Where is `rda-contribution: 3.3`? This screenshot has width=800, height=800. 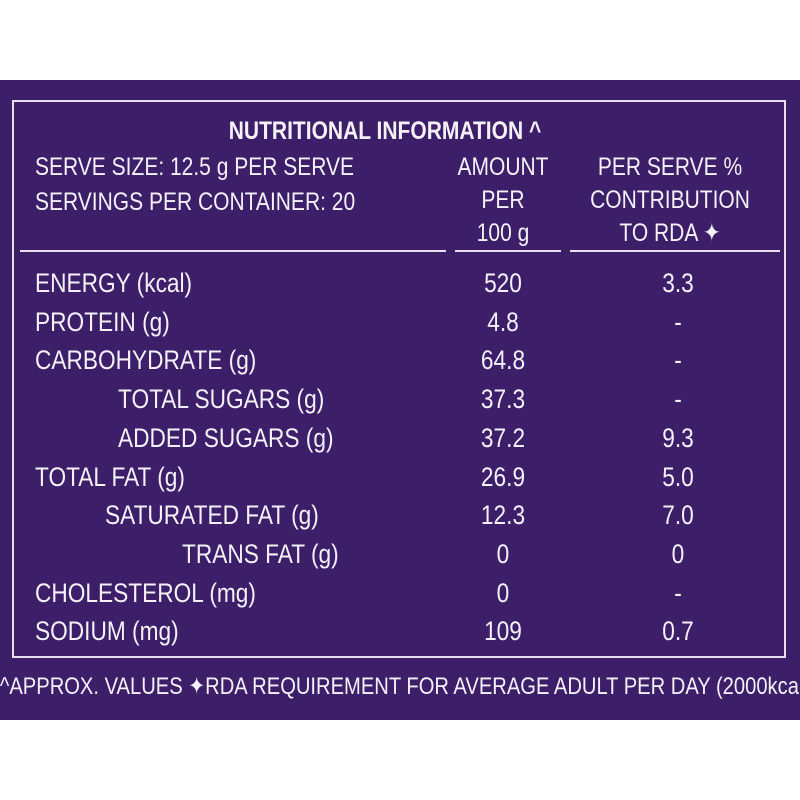 rda-contribution: 3.3 is located at coordinates (678, 283).